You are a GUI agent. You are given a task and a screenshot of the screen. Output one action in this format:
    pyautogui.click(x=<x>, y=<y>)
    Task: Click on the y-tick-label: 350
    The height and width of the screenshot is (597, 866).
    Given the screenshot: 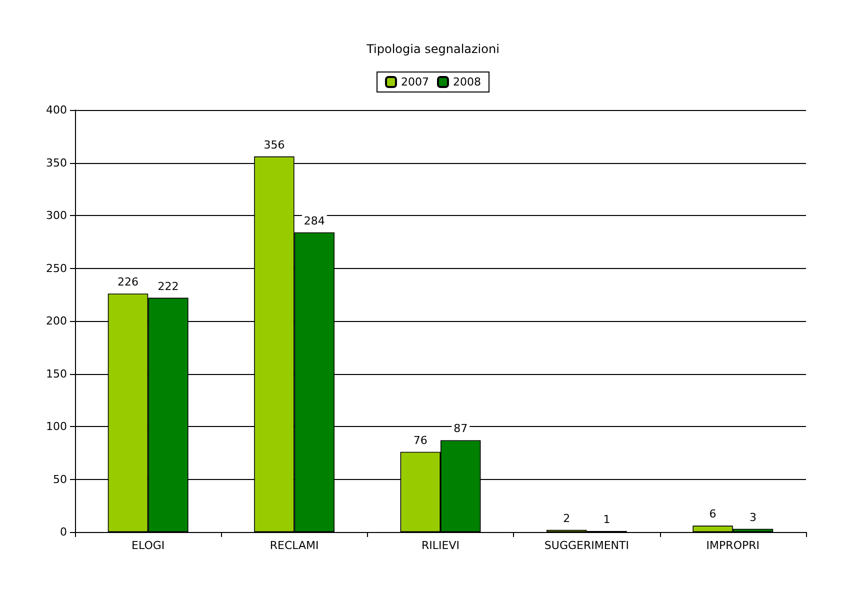 What is the action you would take?
    pyautogui.click(x=56, y=163)
    